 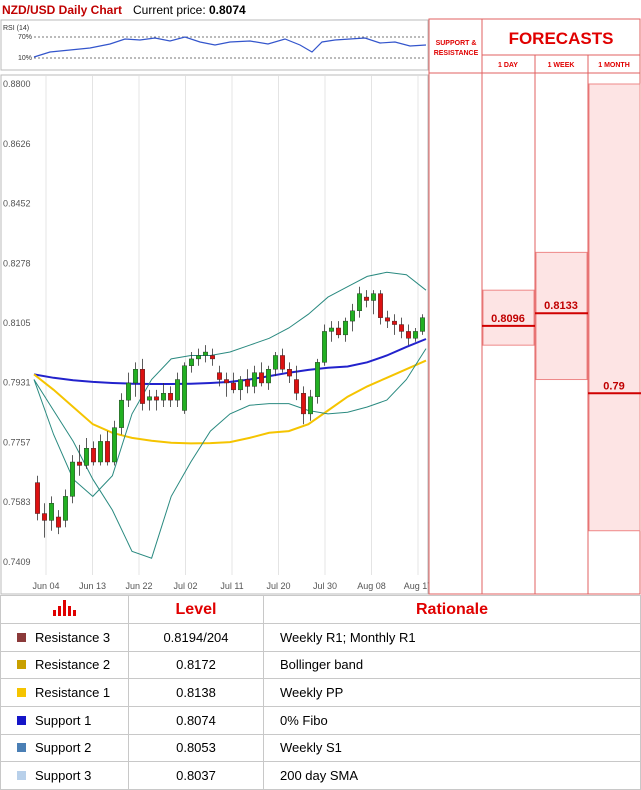 I want to click on level-rationale: Bollinger band, so click(x=452, y=665).